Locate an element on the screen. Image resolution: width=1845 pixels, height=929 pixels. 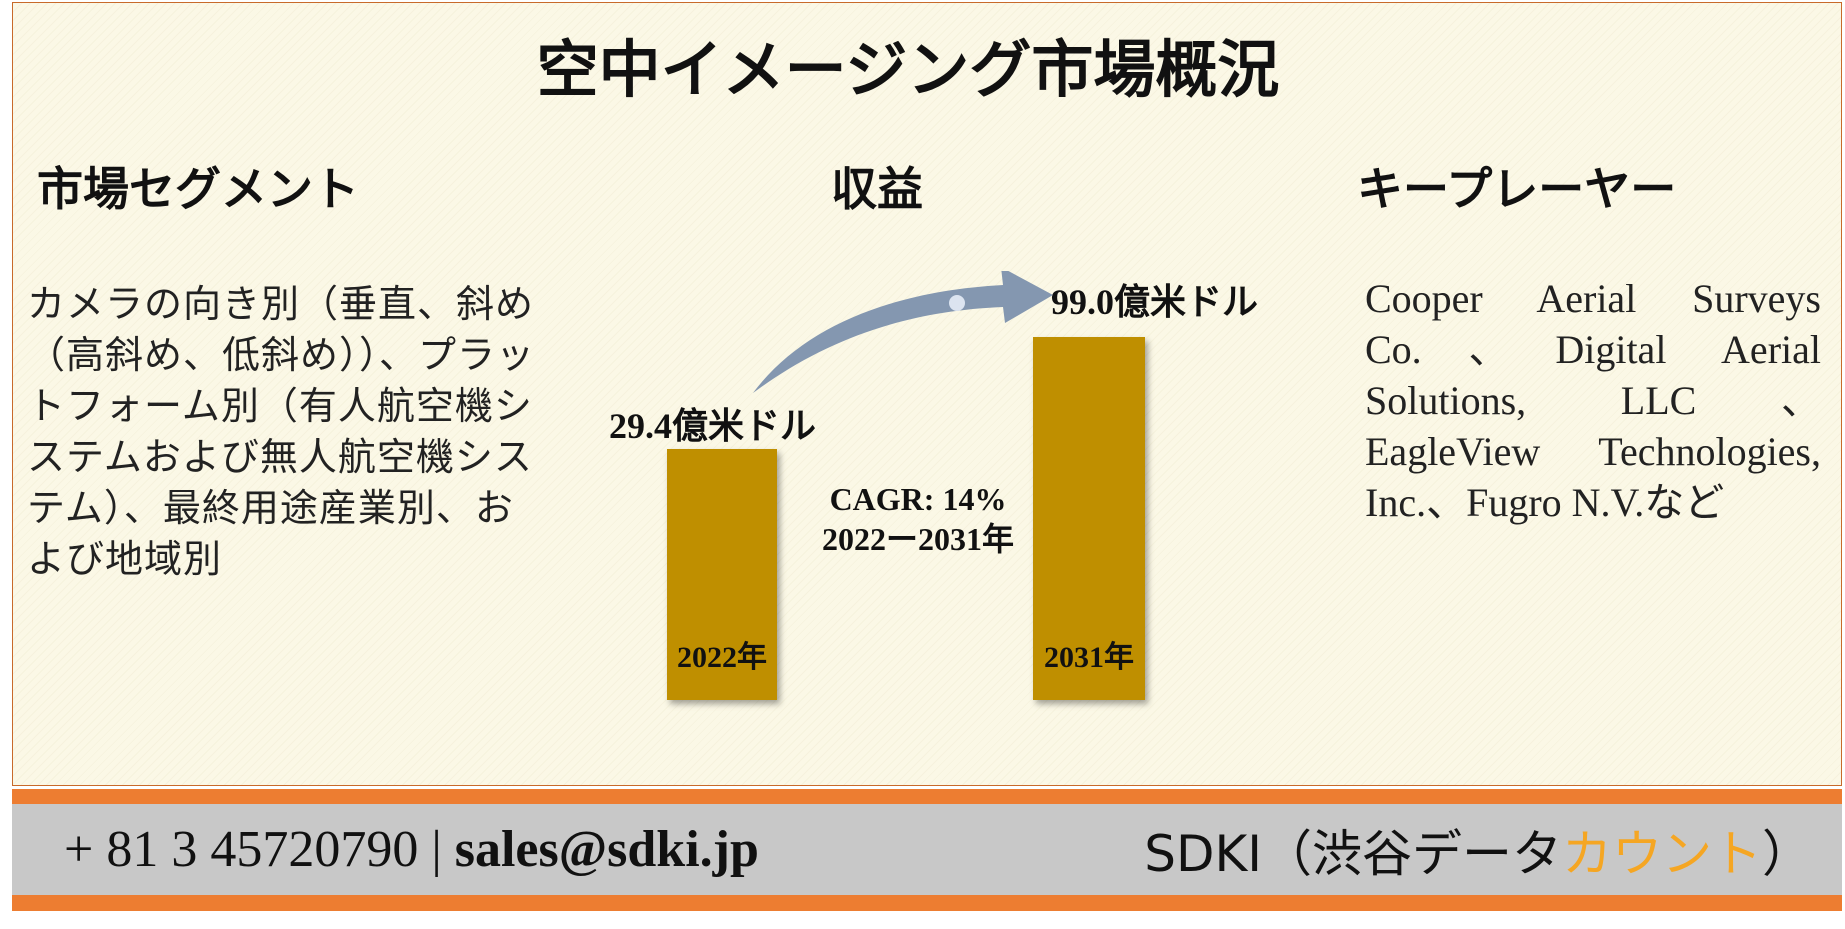
brand-accent: カウント is located at coordinates (1662, 854).